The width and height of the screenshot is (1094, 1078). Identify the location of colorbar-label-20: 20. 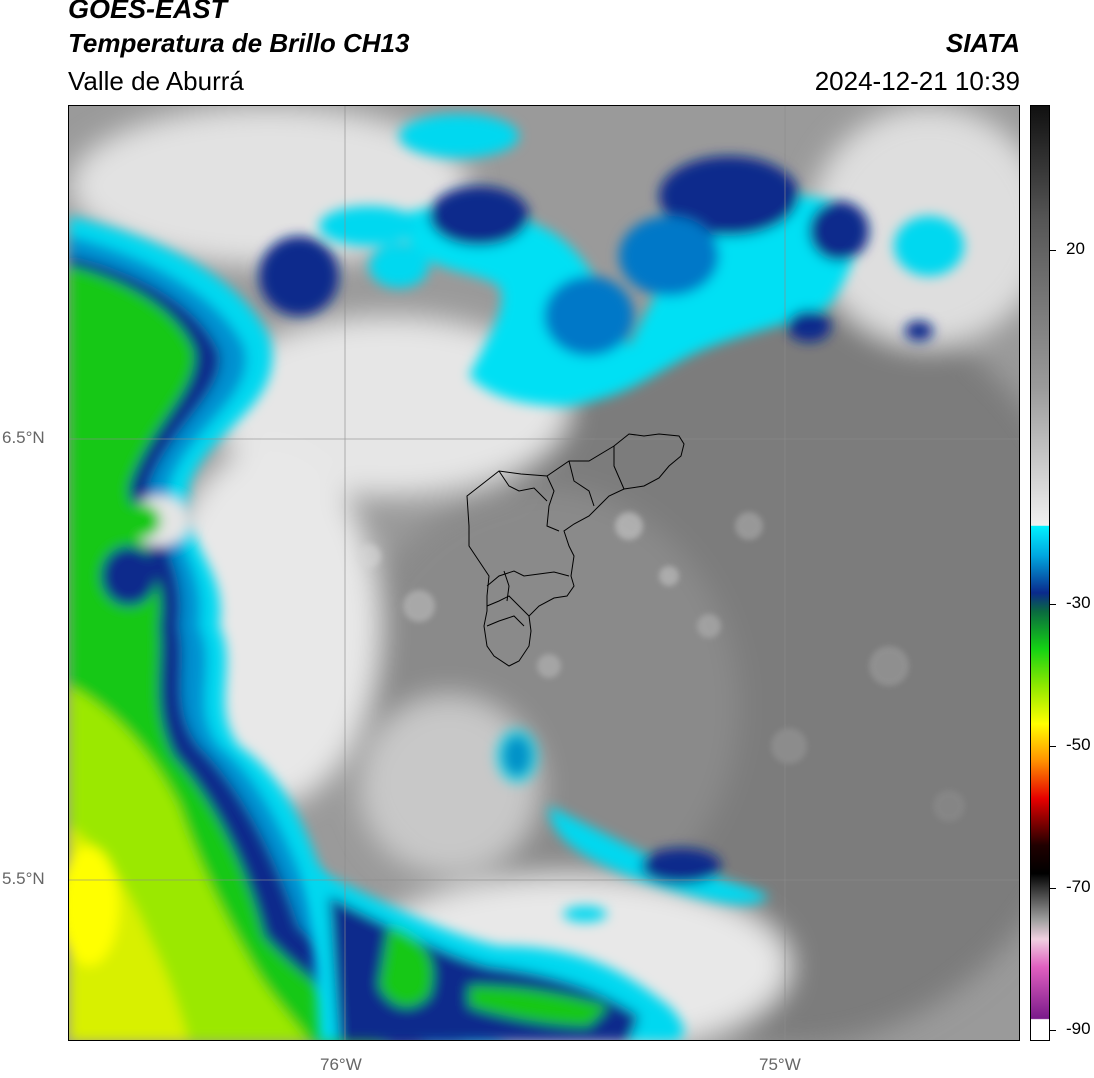
(1075, 248).